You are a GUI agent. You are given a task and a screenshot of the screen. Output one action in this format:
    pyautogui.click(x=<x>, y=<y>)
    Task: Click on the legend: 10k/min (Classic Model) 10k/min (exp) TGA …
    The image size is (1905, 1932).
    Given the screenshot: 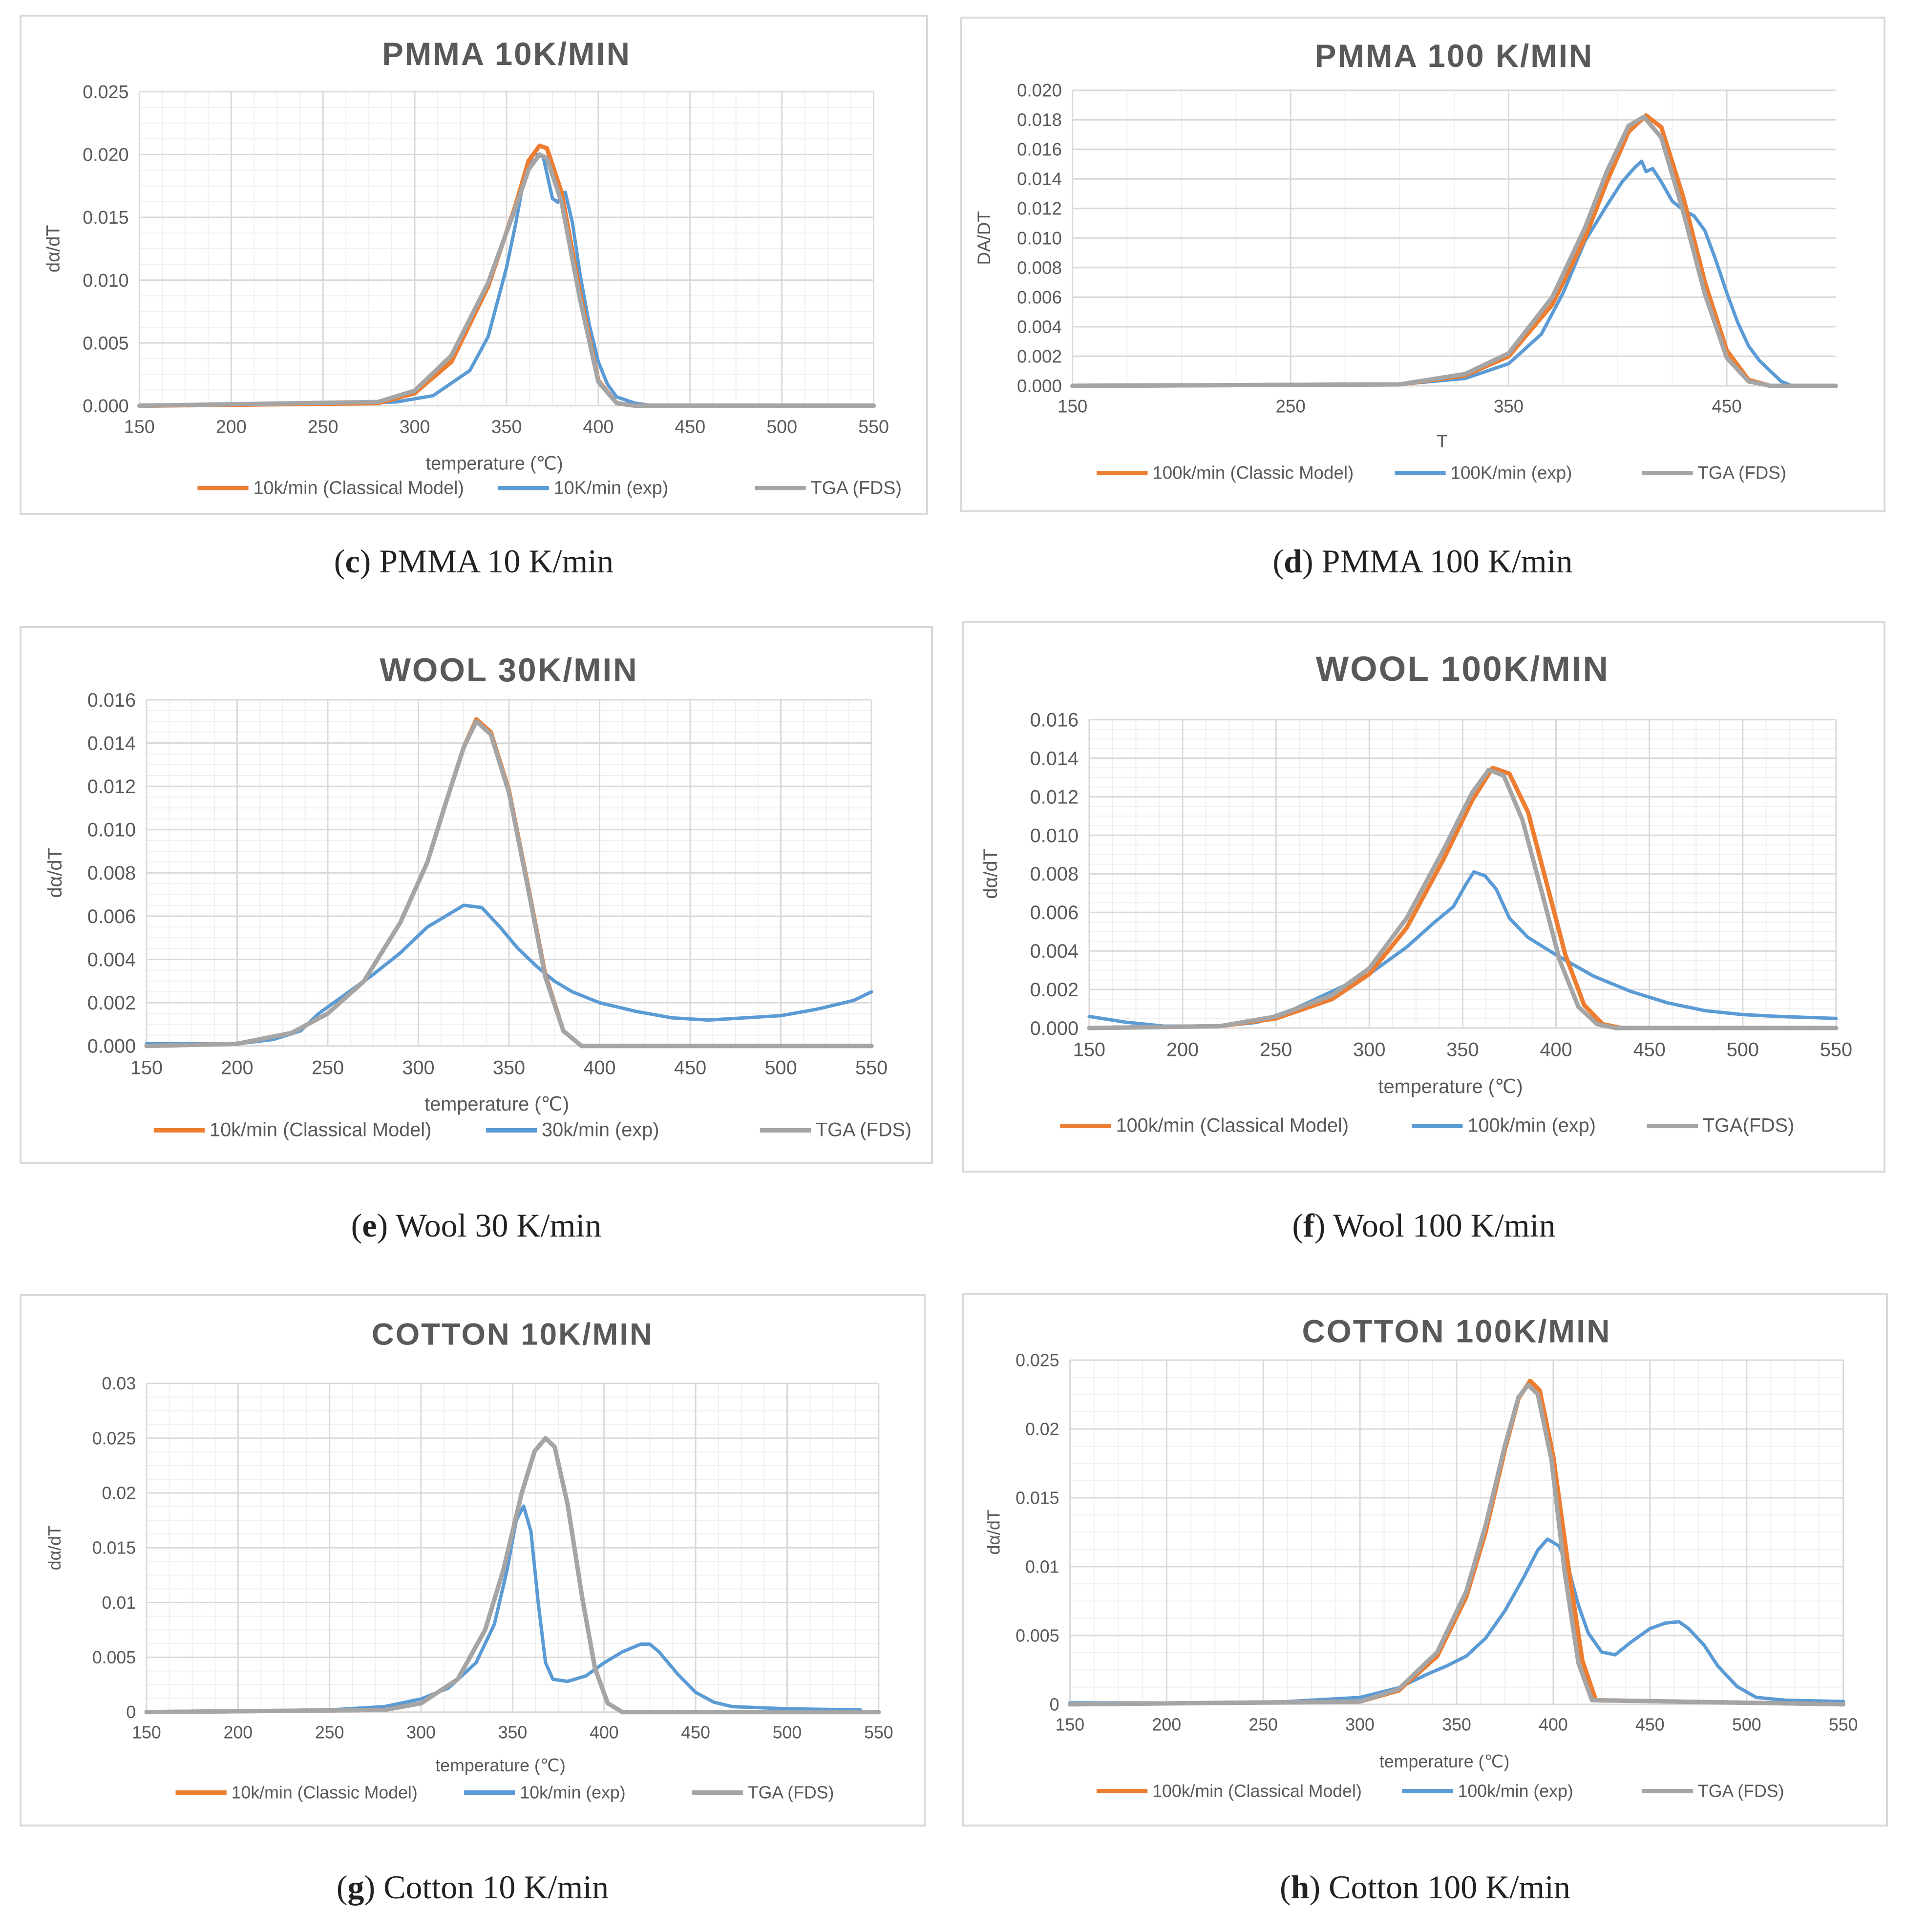 What is the action you would take?
    pyautogui.click(x=504, y=1792)
    